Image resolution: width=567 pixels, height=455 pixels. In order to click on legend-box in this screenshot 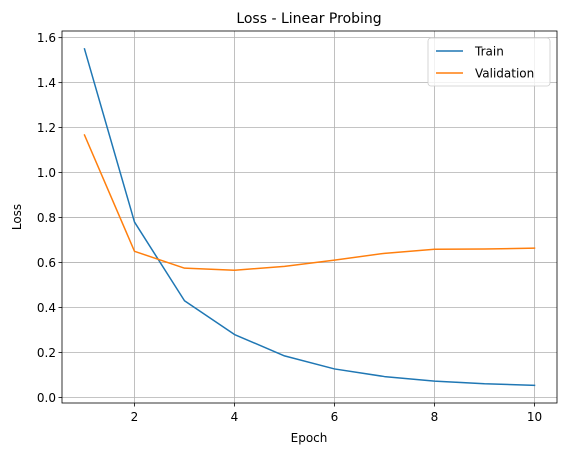, I will do `click(489, 62)`.